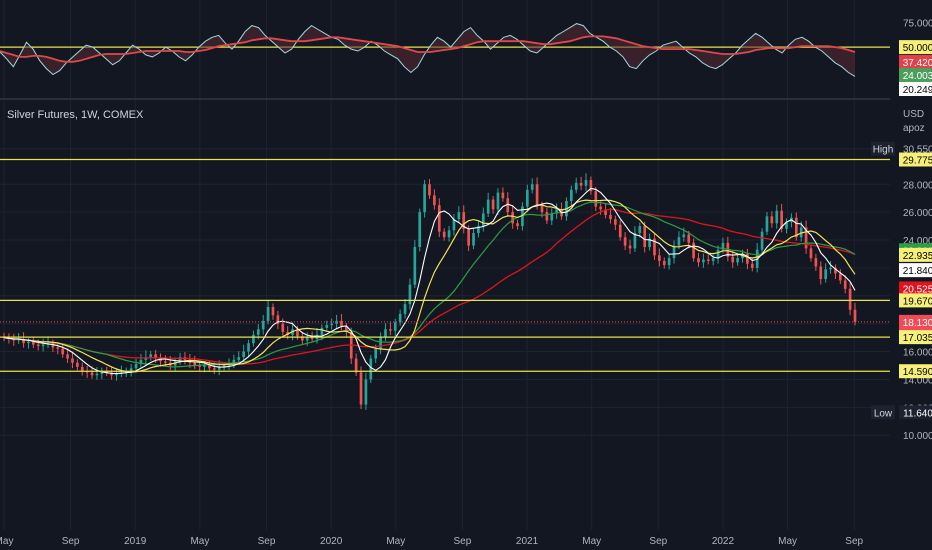  Describe the element at coordinates (445, 99) in the screenshot. I see `panel-divider` at that location.